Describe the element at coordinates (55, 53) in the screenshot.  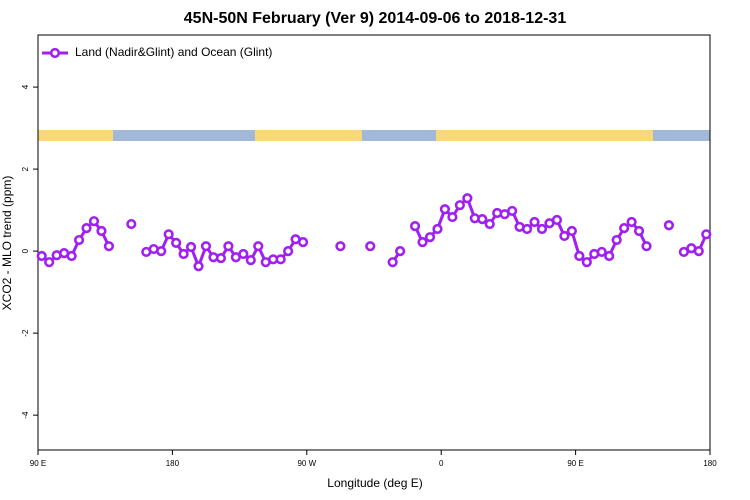
I see `legend-marker` at that location.